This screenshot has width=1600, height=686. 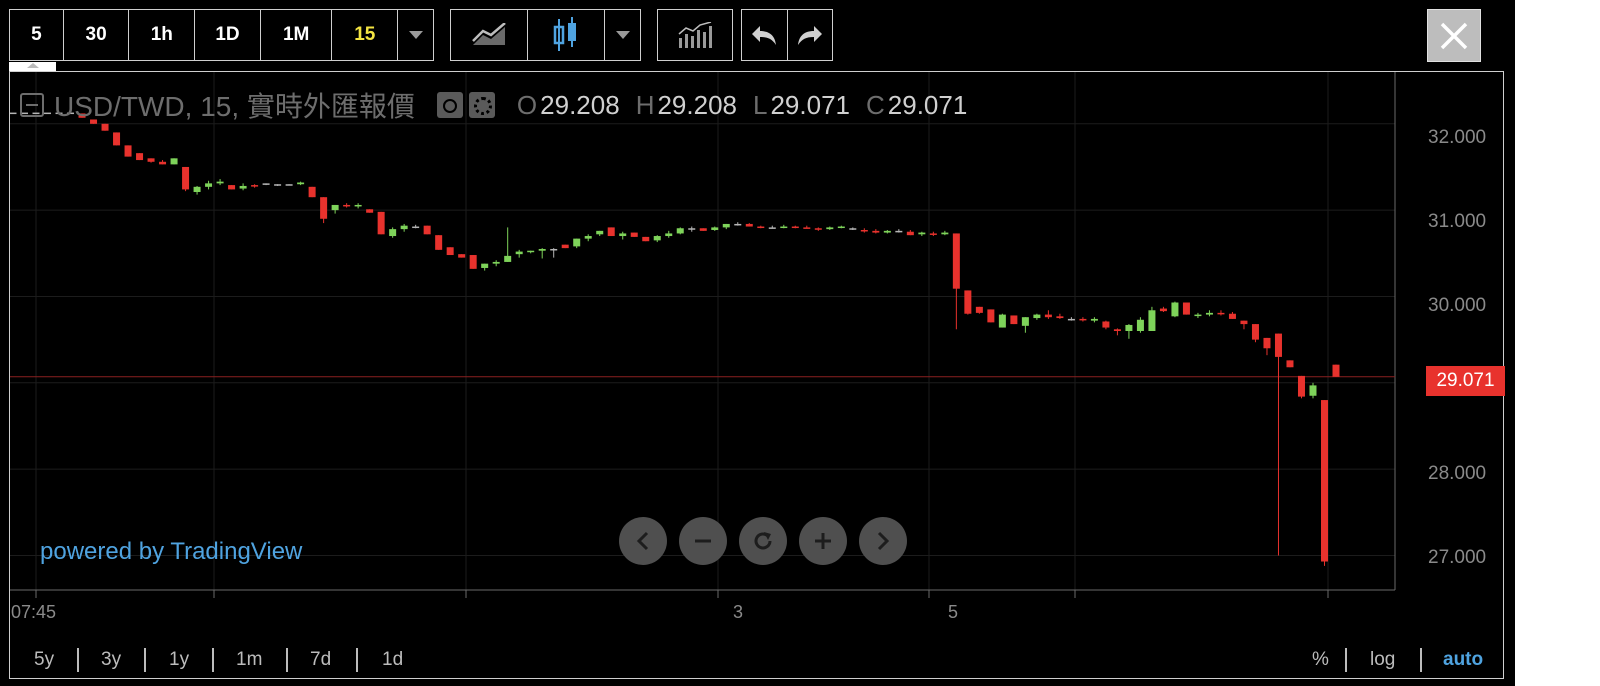 What do you see at coordinates (449, 105) in the screenshot?
I see `eye-icon` at bounding box center [449, 105].